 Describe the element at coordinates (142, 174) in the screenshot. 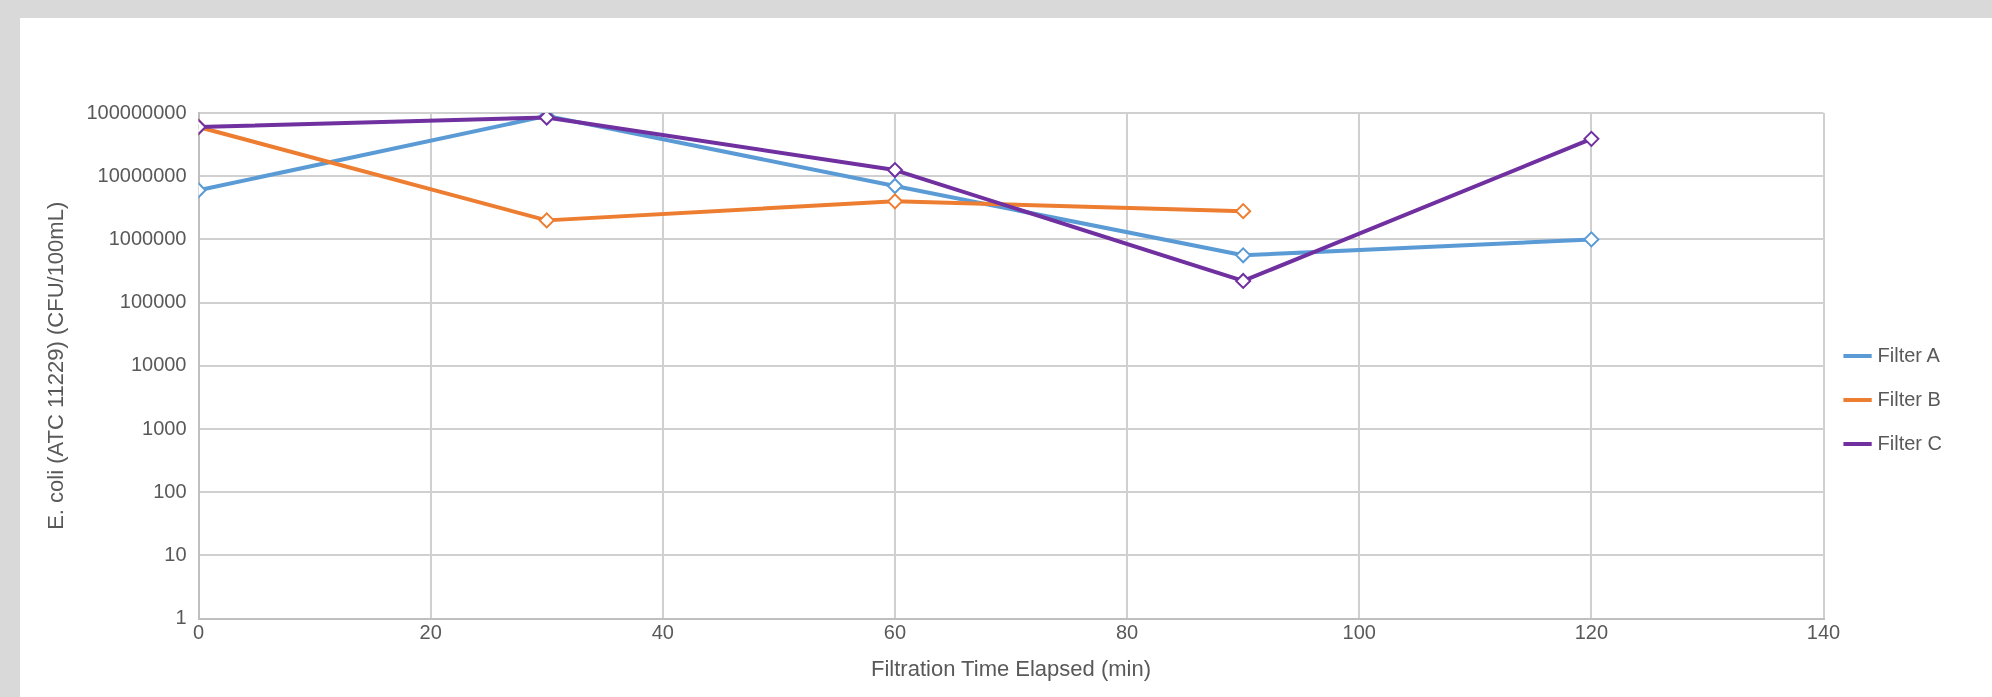

I see `y-tick-label: 10000000` at that location.